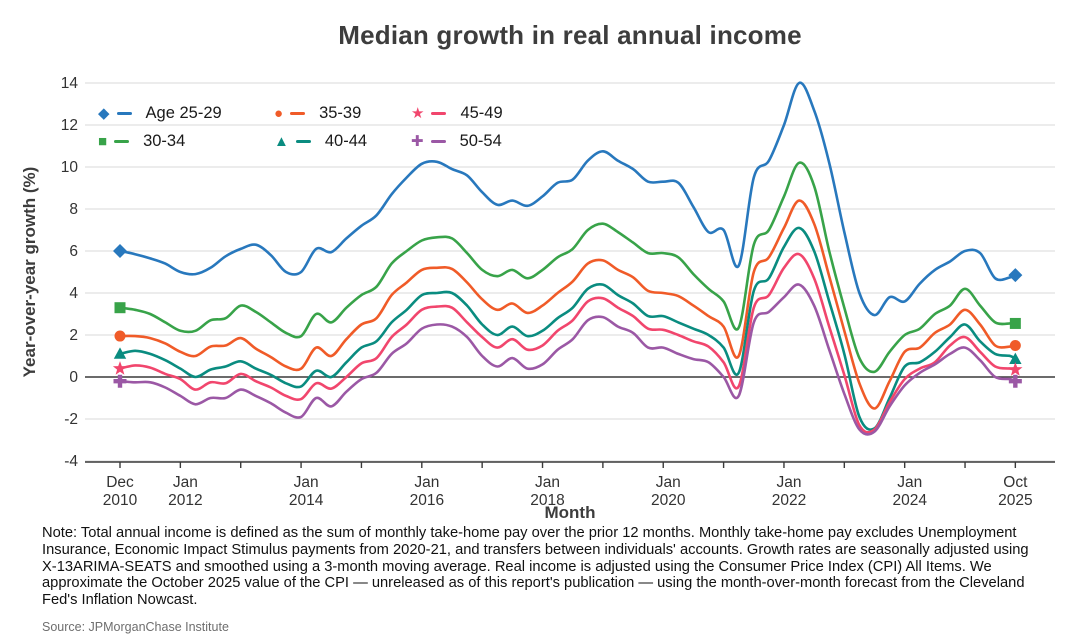  What do you see at coordinates (570, 35) in the screenshot?
I see `chart-title: Median growth in real annual income` at bounding box center [570, 35].